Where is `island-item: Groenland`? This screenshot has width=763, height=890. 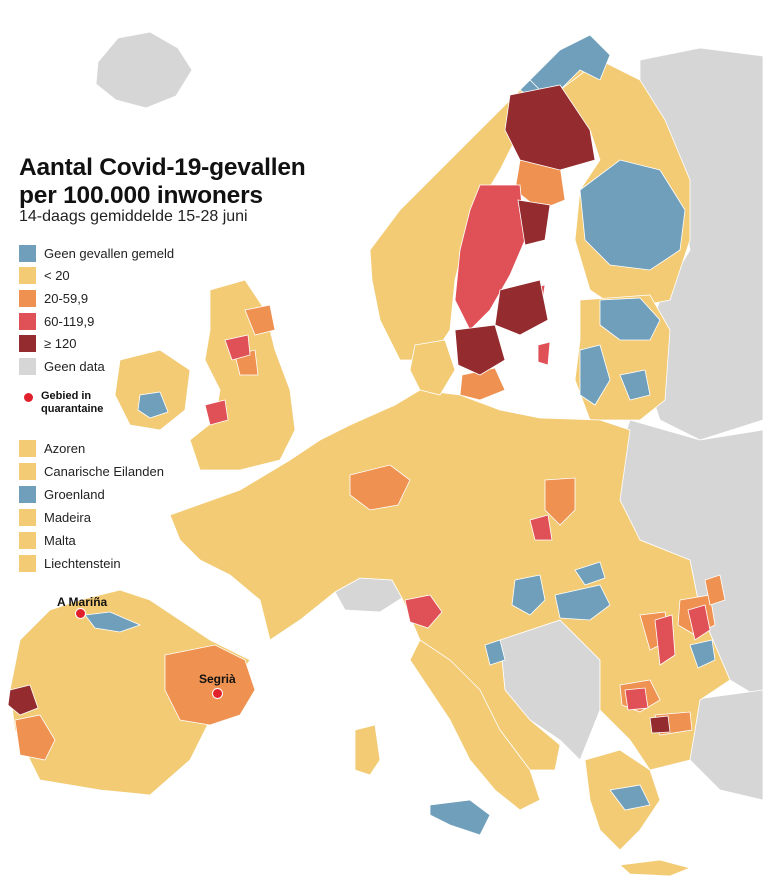 island-item: Groenland is located at coordinates (91, 494).